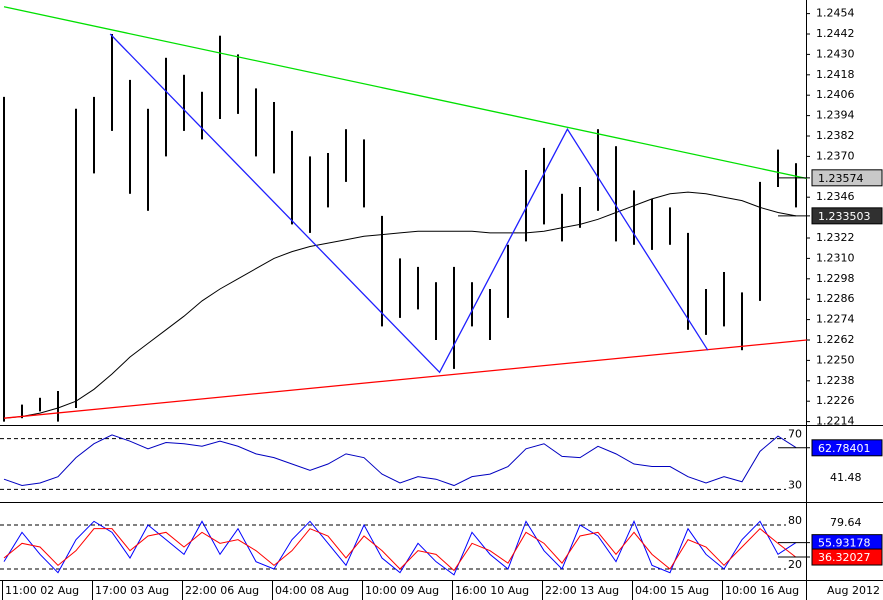 The height and width of the screenshot is (600, 883). I want to click on last-value-label: 1.233503, so click(844, 216).